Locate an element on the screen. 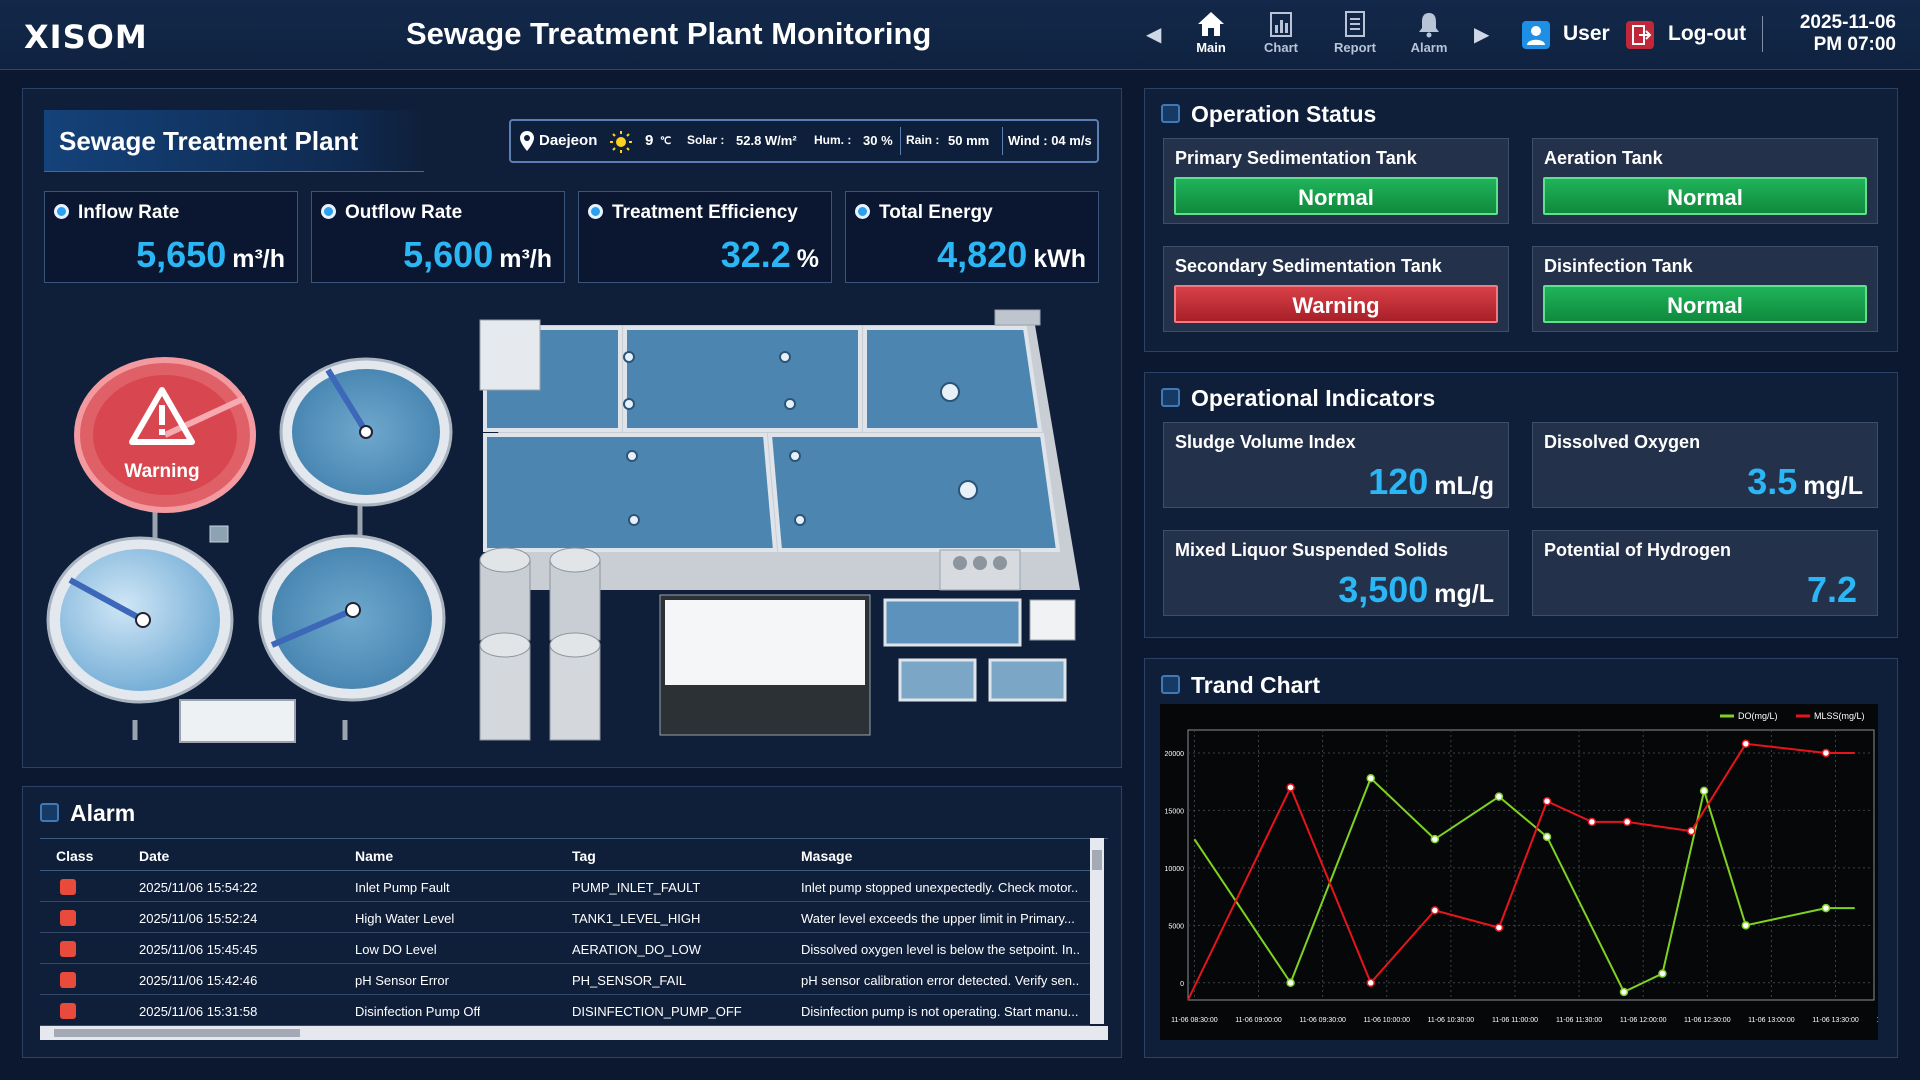 The image size is (1920, 1080). current-date: 2025-11-06 is located at coordinates (1847, 22).